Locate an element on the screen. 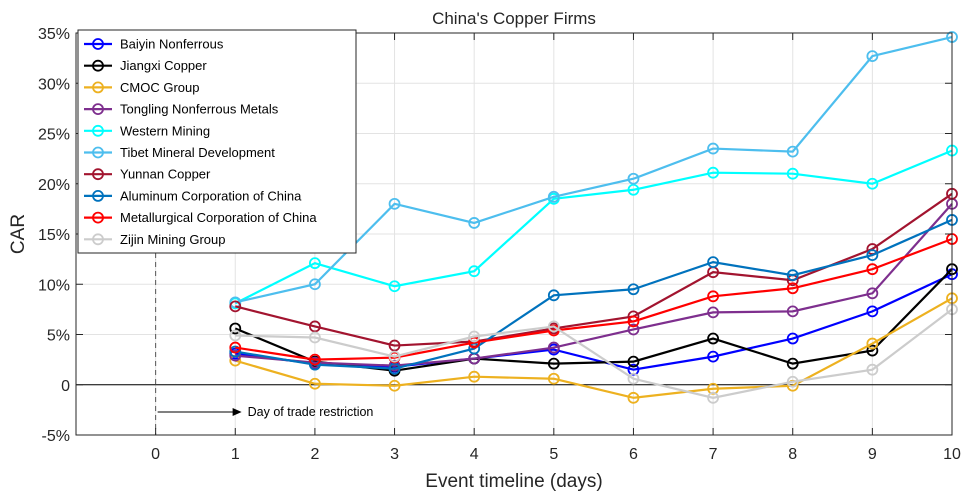 Image resolution: width=964 pixels, height=494 pixels. y-tick-label: 35% is located at coordinates (54, 34).